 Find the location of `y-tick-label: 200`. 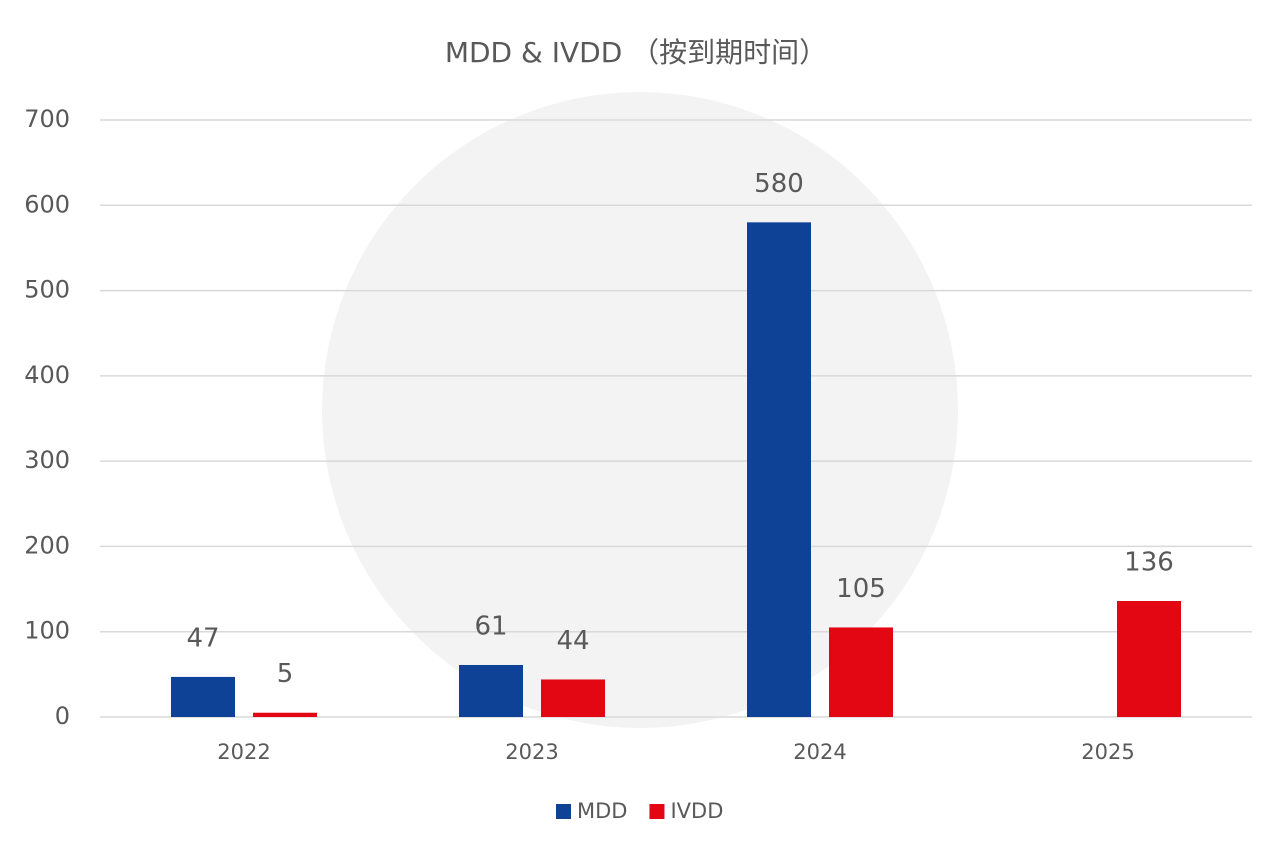

y-tick-label: 200 is located at coordinates (47, 545).